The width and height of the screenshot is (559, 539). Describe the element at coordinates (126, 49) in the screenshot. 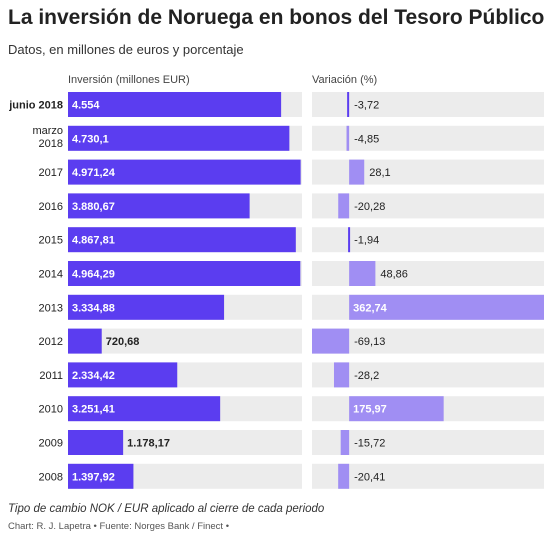

I see `chart-subtitle: Datos, en millones de euros y porcentaje` at that location.